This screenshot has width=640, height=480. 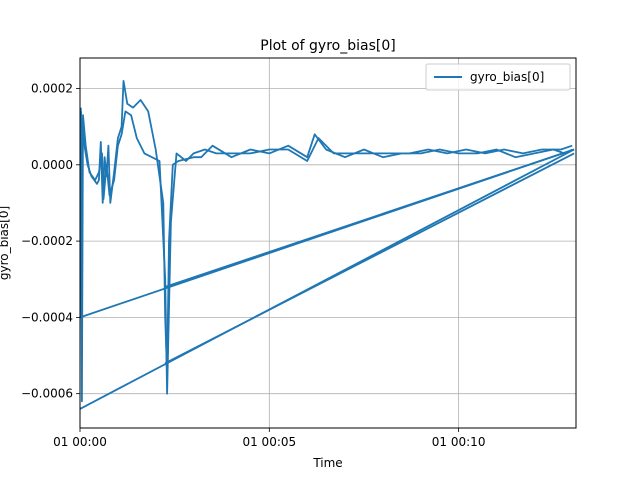 I want to click on chart-title: Plot of gyro_bias[0], so click(x=327, y=46).